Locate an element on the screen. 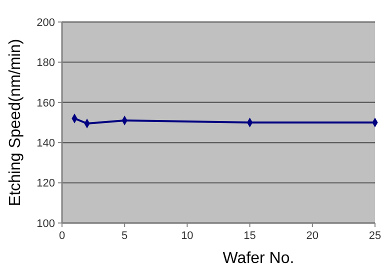 Image resolution: width=388 pixels, height=275 pixels. y-tick-label: 120 is located at coordinates (45, 184).